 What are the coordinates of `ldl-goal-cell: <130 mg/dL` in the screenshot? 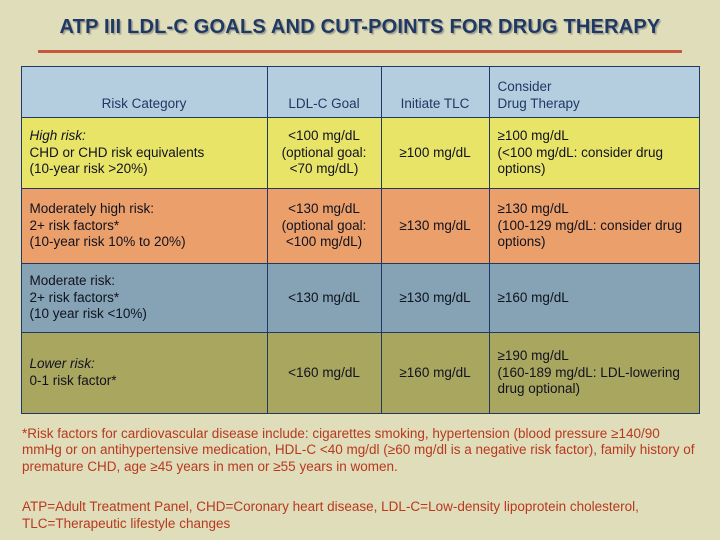 It's located at (324, 298).